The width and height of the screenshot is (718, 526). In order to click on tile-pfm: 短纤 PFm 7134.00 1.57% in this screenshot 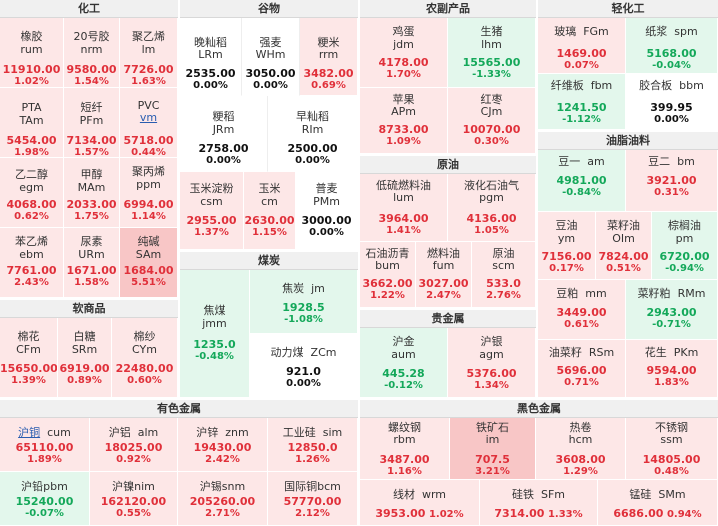, I will do `click(92, 123)`.